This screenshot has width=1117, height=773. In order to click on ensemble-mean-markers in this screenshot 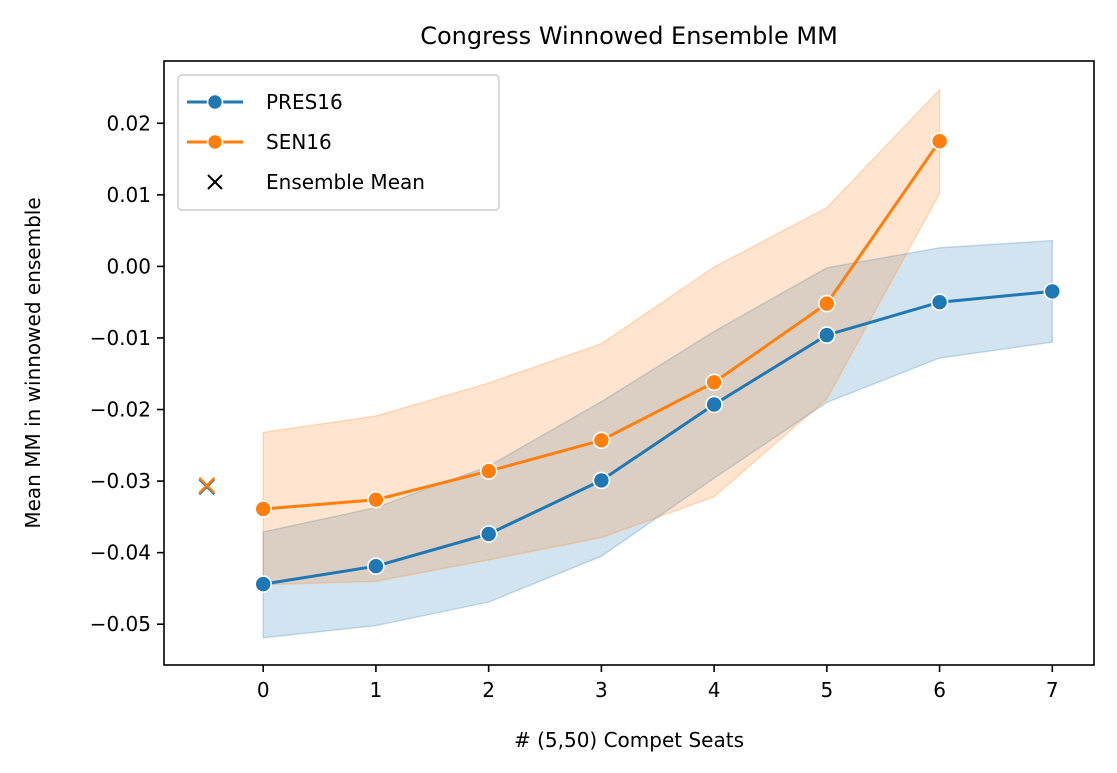, I will do `click(207, 486)`.